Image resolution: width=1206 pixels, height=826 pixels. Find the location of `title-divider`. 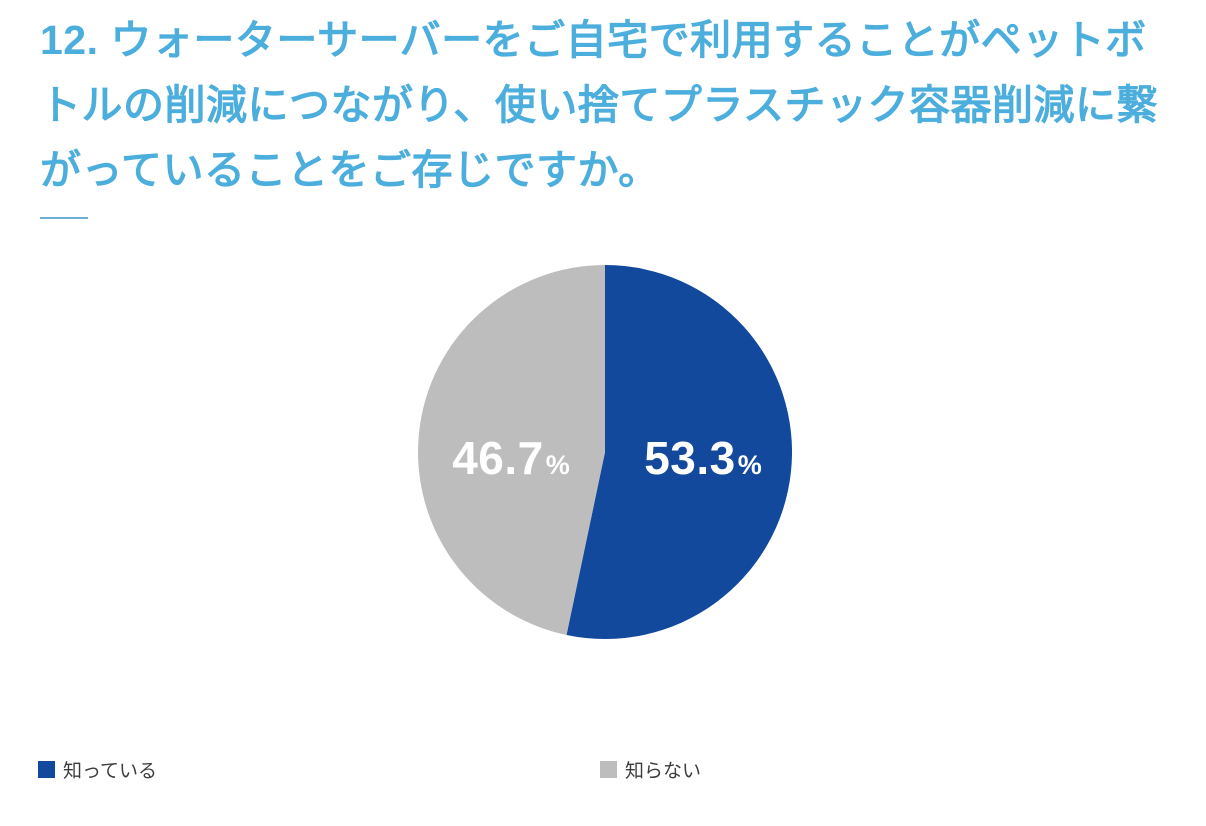

title-divider is located at coordinates (64, 218).